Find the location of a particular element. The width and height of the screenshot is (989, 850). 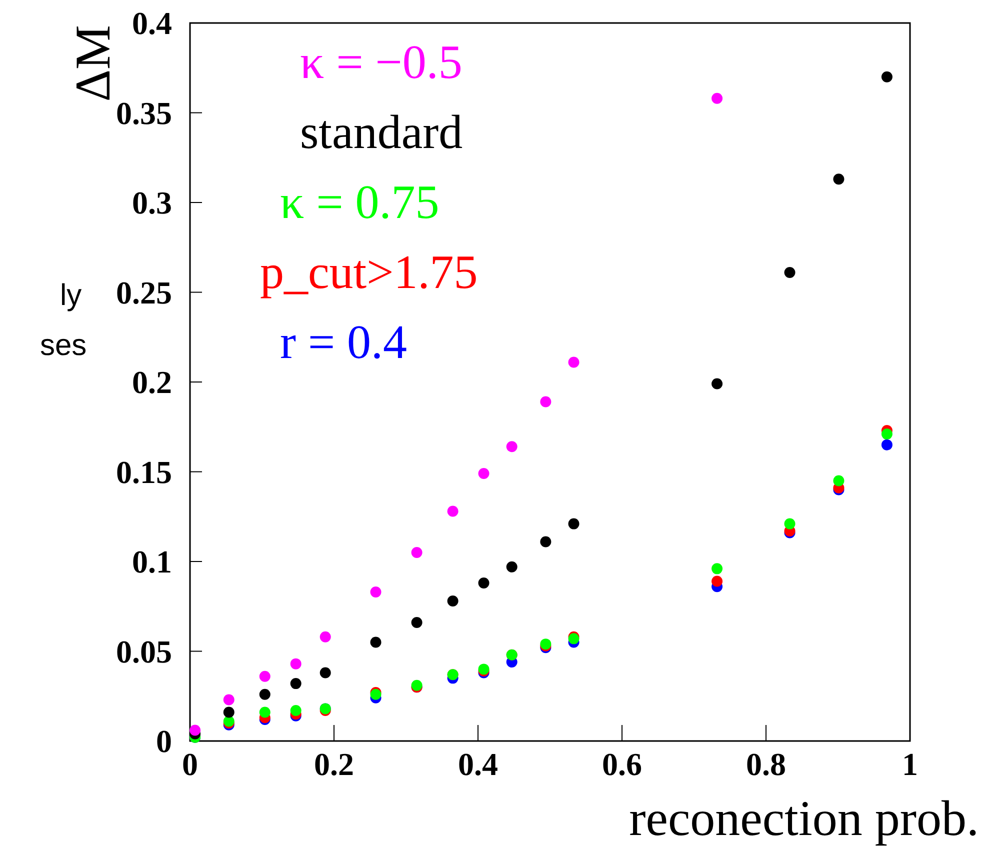

x-tick-label: 0.2 is located at coordinates (334, 764).